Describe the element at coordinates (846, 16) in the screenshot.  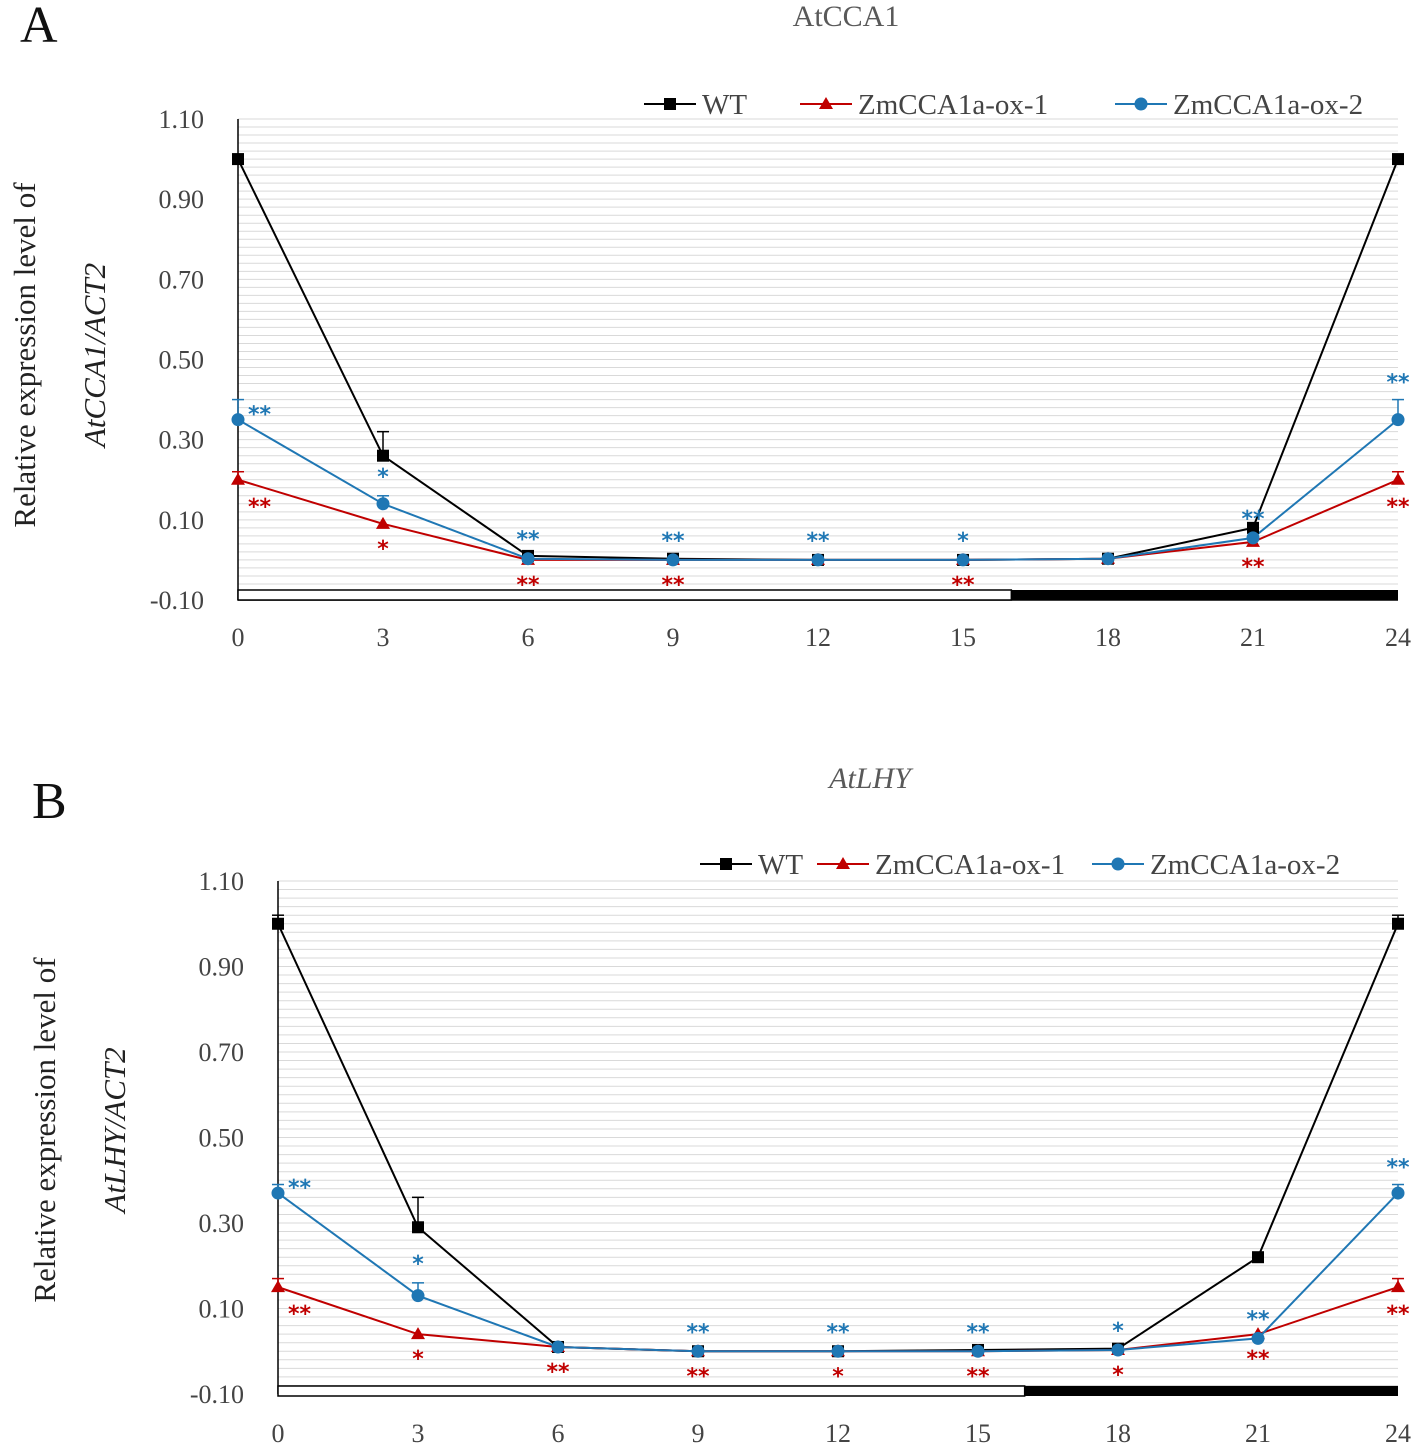
I see `chart-title: AtCCA1` at that location.